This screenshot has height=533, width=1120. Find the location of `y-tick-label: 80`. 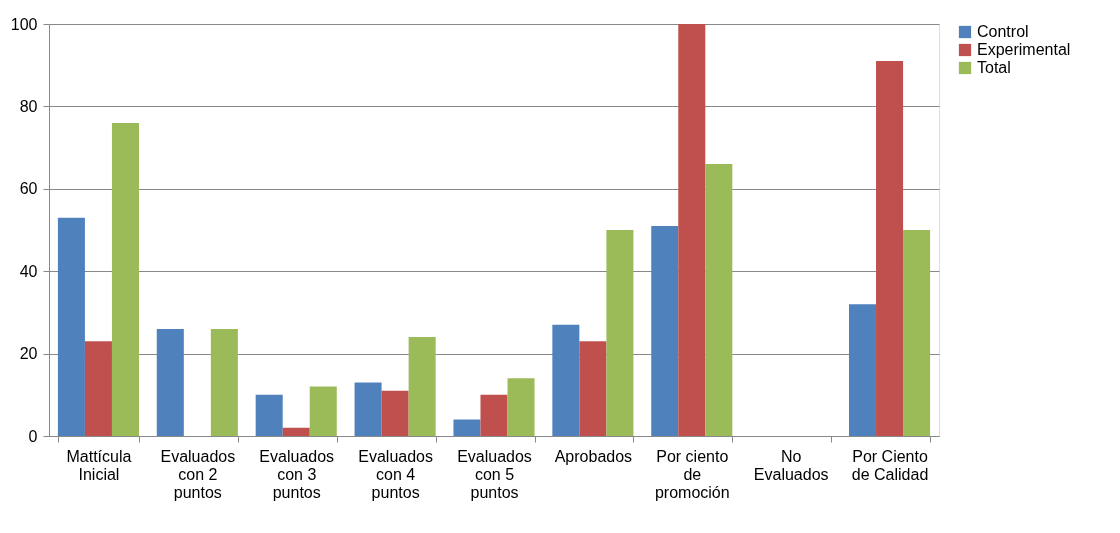

y-tick-label: 80 is located at coordinates (28, 106).